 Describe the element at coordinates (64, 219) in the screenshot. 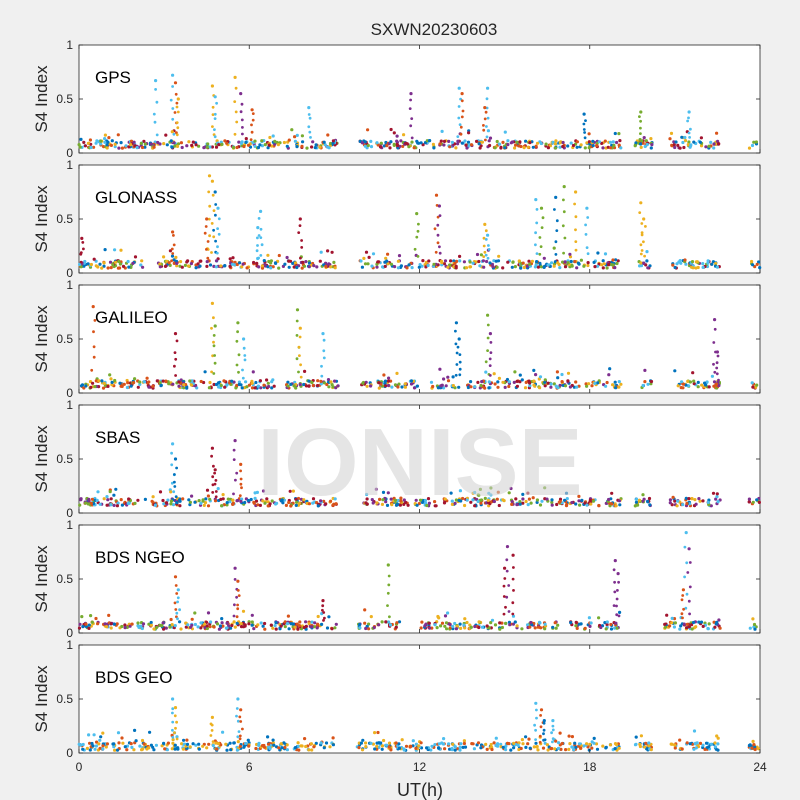

I see `y-tick-label: 0.5` at that location.